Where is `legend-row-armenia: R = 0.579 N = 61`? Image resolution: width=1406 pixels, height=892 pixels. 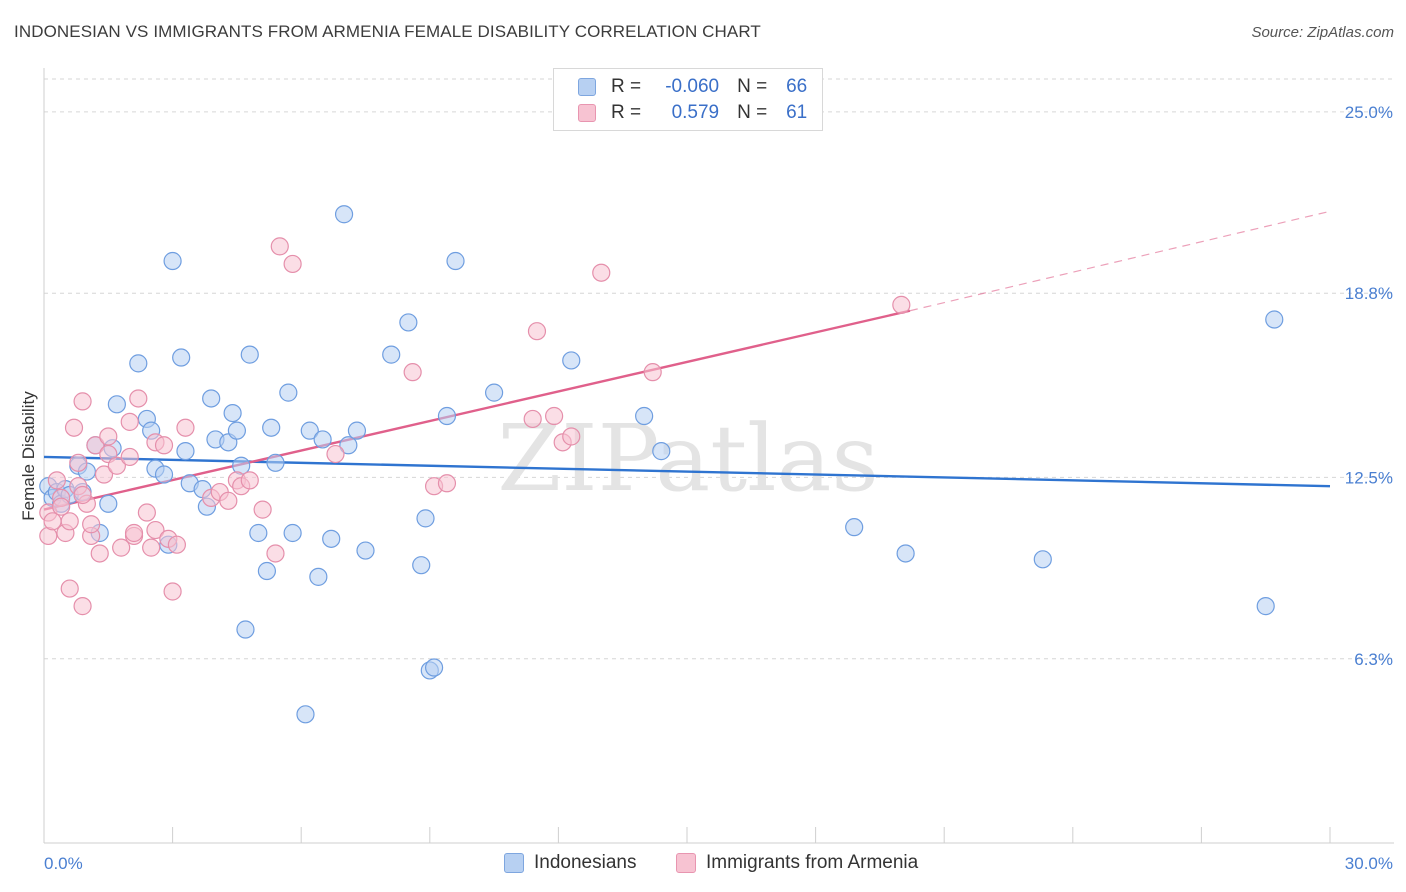
legend-row-armenia: R = 0.579 N = 61 is located at coordinates (692, 113).